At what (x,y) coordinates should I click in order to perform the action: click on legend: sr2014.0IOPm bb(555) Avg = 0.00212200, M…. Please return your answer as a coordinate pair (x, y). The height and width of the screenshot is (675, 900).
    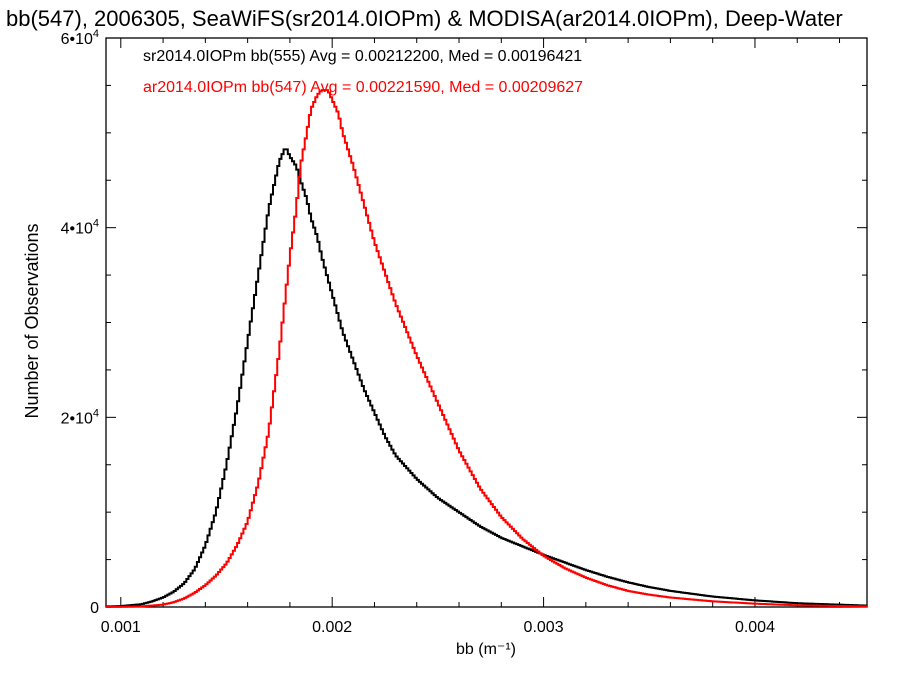
    Looking at the image, I should click on (363, 72).